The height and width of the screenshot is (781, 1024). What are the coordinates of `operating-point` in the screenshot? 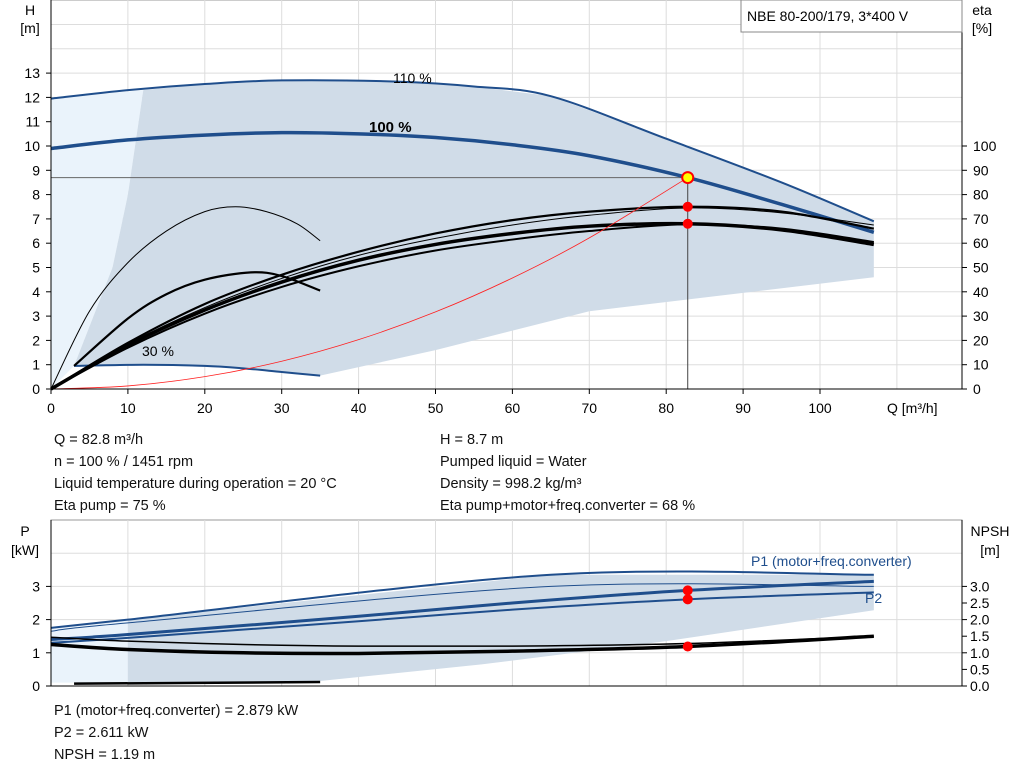 It's located at (688, 178).